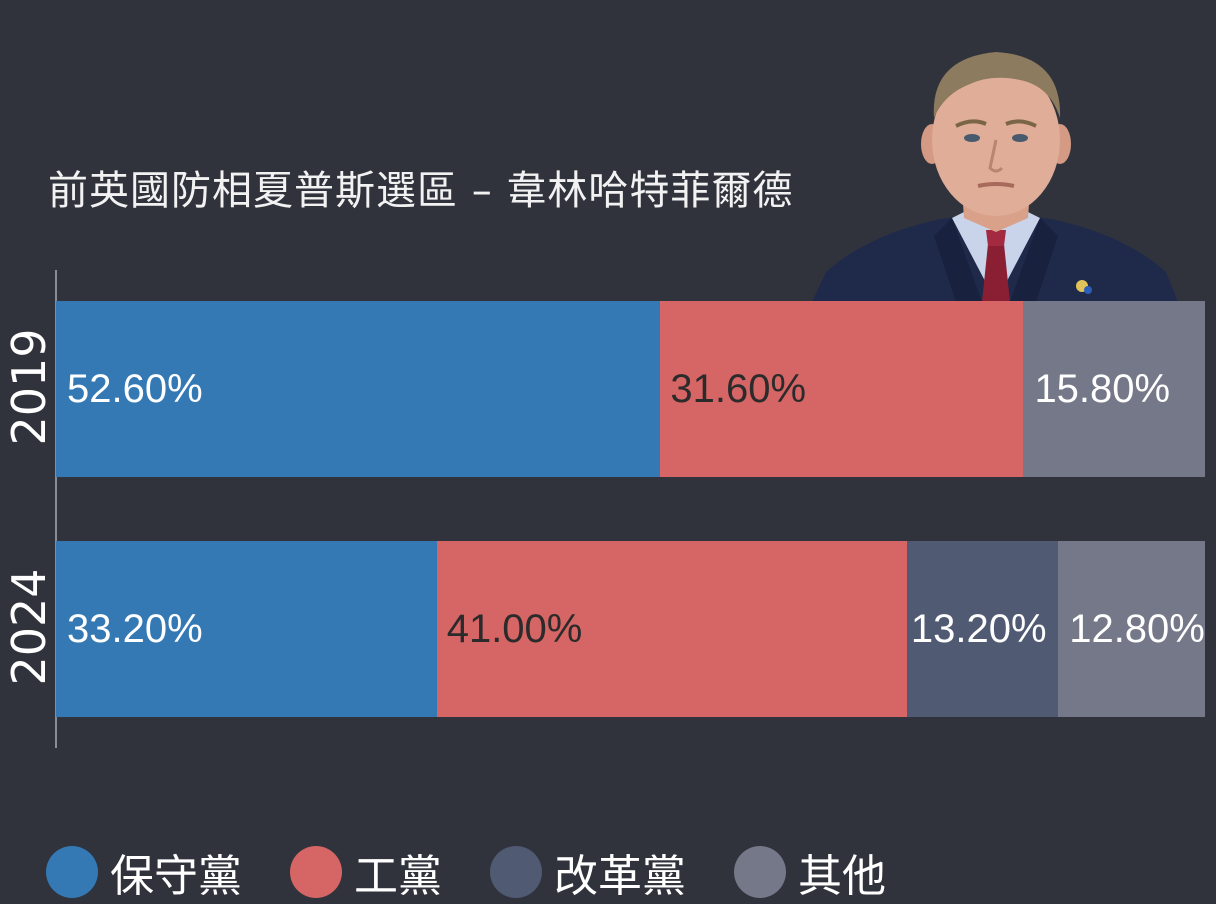 This screenshot has height=904, width=1216. I want to click on bar-segment-2024-2: 13.20%, so click(982, 629).